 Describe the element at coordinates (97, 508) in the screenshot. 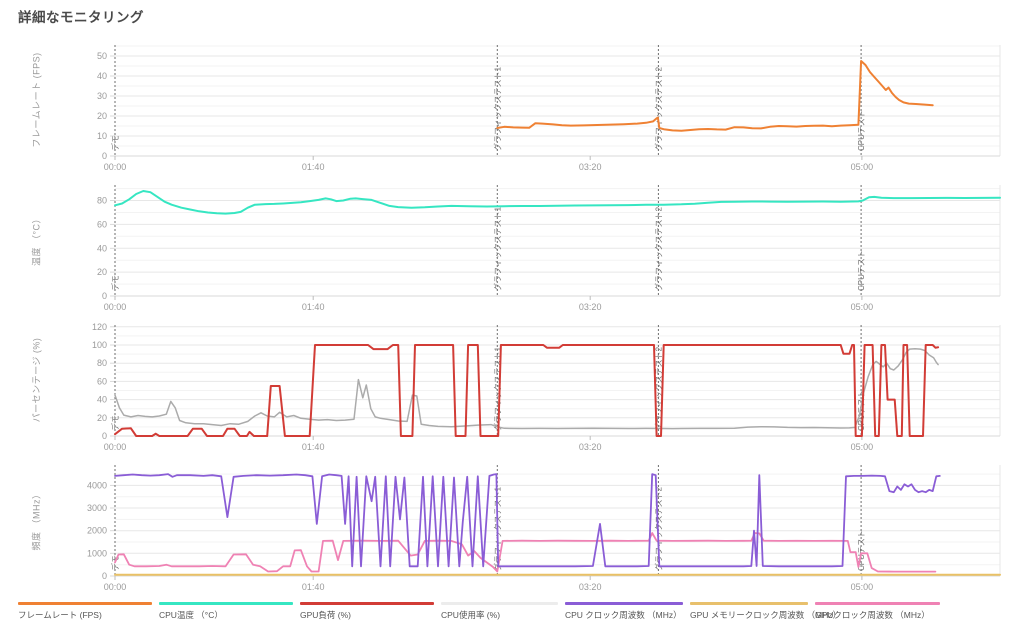

I see `svg-text: 3000` at that location.